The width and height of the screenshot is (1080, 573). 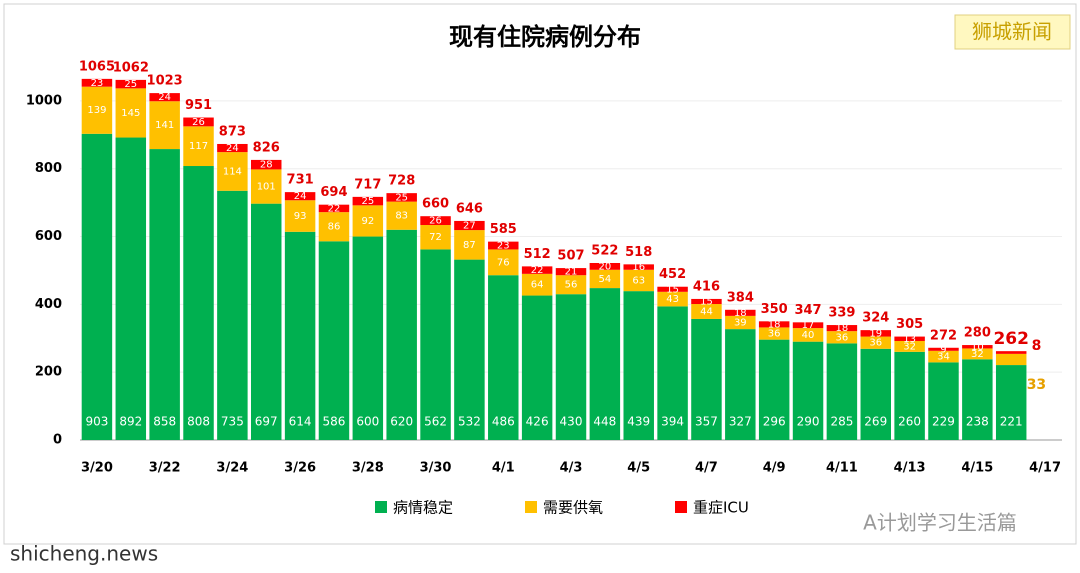 What do you see at coordinates (909, 422) in the screenshot?
I see `data-label: 260` at bounding box center [909, 422].